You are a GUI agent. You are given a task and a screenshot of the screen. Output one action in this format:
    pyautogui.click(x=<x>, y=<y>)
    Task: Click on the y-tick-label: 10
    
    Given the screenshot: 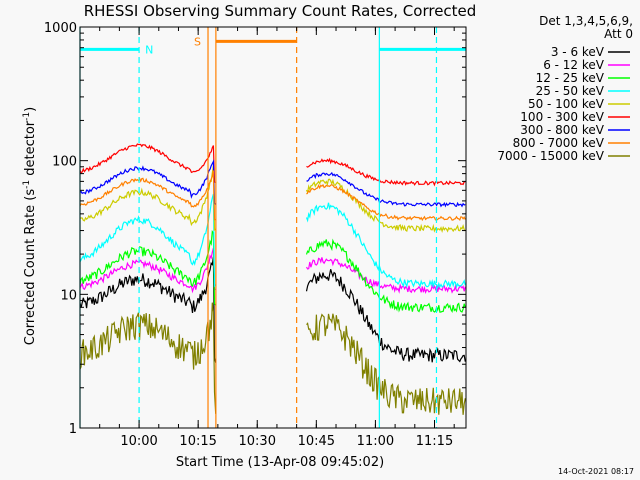 What is the action you would take?
    pyautogui.click(x=68, y=295)
    